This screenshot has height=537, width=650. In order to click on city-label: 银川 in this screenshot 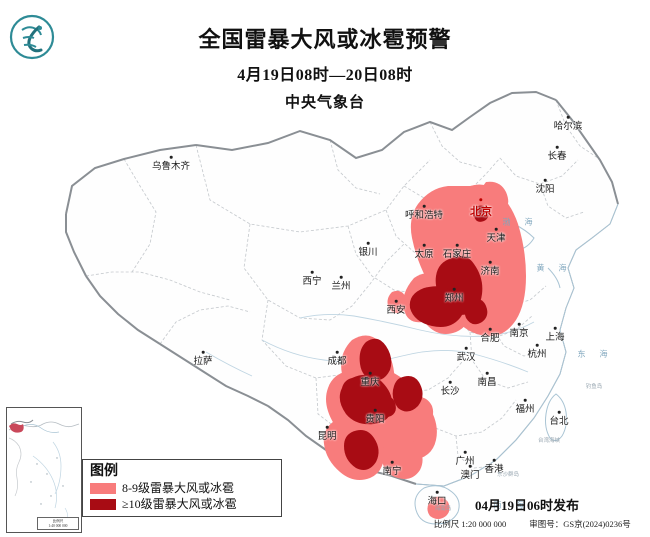, I will do `click(368, 253)`.